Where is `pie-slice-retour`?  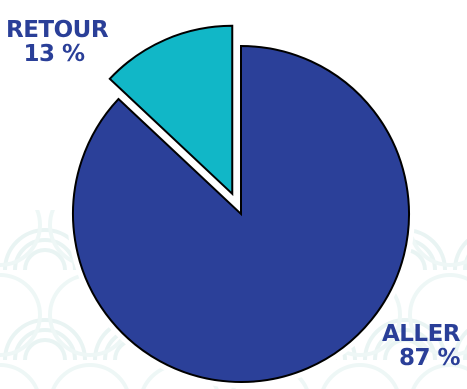
pie-slice-retour is located at coordinates (171, 110).